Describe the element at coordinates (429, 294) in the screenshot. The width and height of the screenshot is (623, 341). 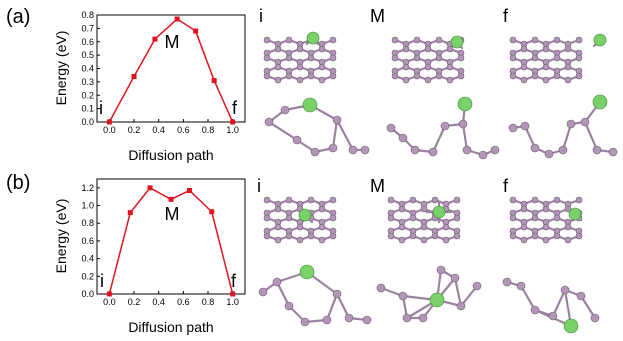
I see `side-view-model` at that location.